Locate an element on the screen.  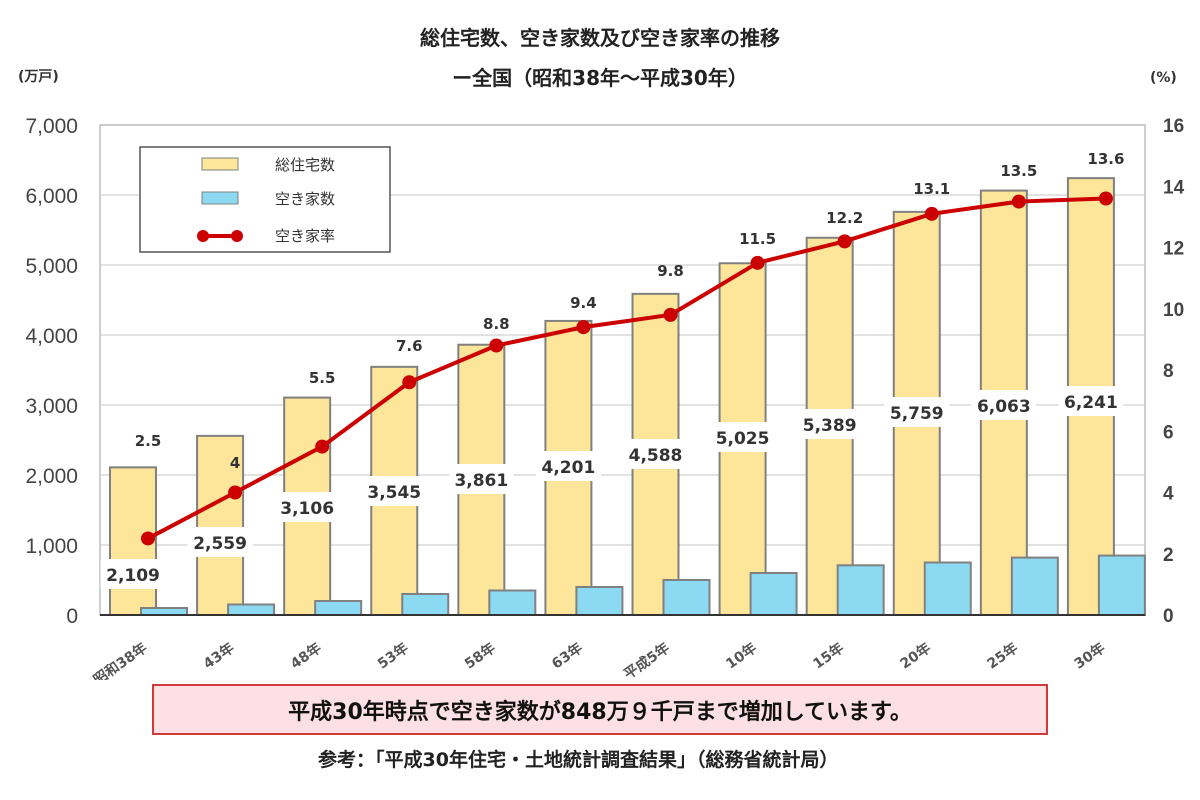
left-tick-label: 0 is located at coordinates (72, 616).